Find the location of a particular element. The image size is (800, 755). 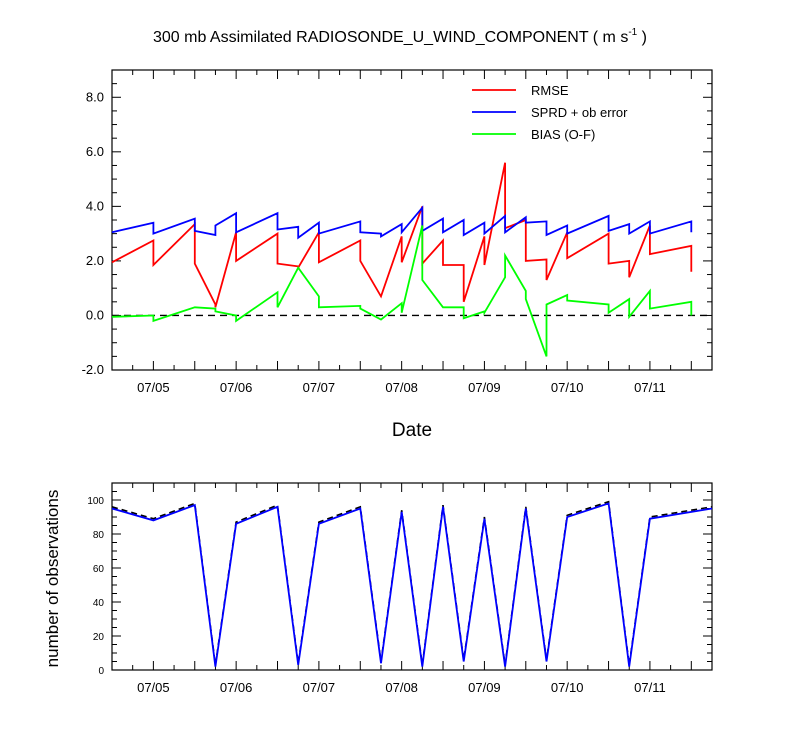

panel2-x-tick-label-3: 07/08 is located at coordinates (401, 687).